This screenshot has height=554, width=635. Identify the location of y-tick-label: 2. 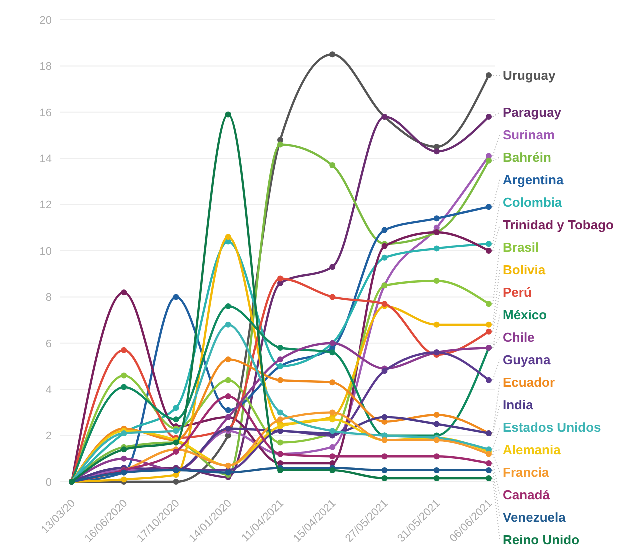
(49, 436).